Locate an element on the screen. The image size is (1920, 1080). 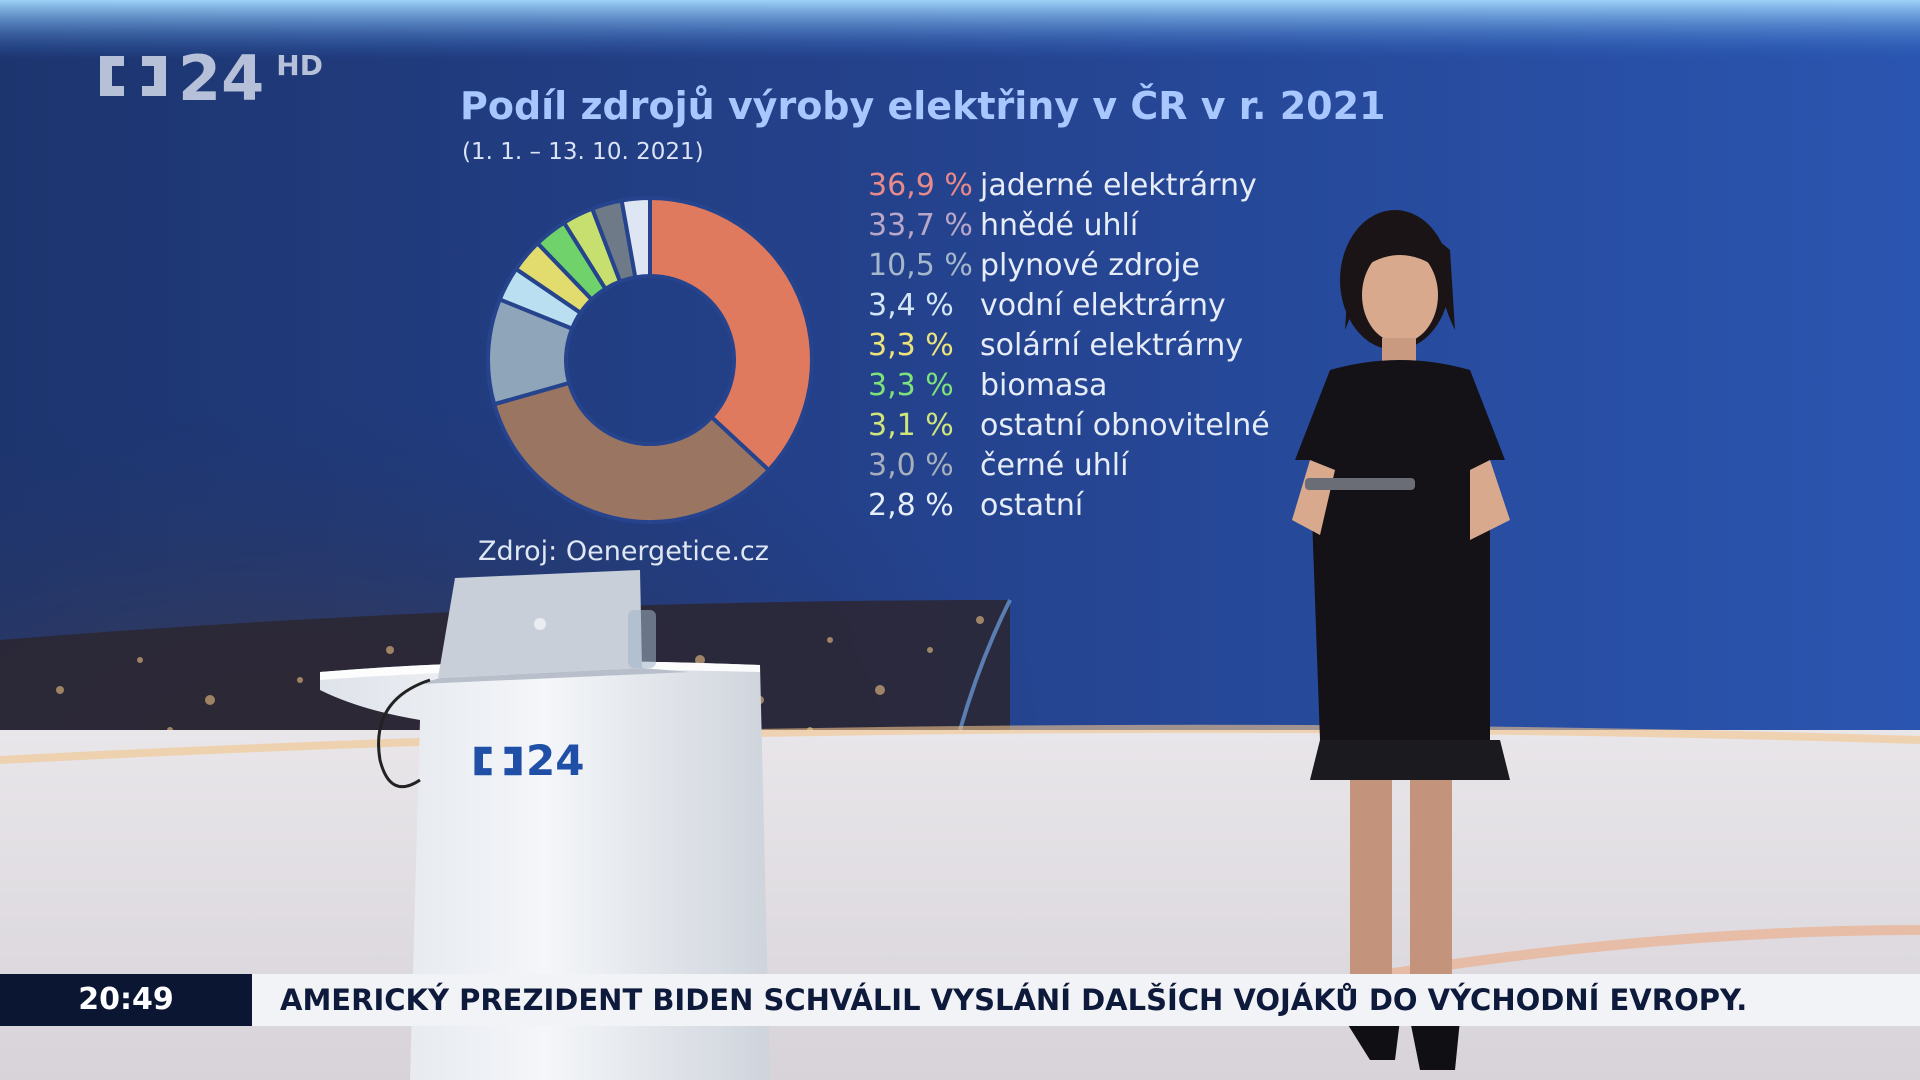
channel-number: 24 is located at coordinates (221, 78).